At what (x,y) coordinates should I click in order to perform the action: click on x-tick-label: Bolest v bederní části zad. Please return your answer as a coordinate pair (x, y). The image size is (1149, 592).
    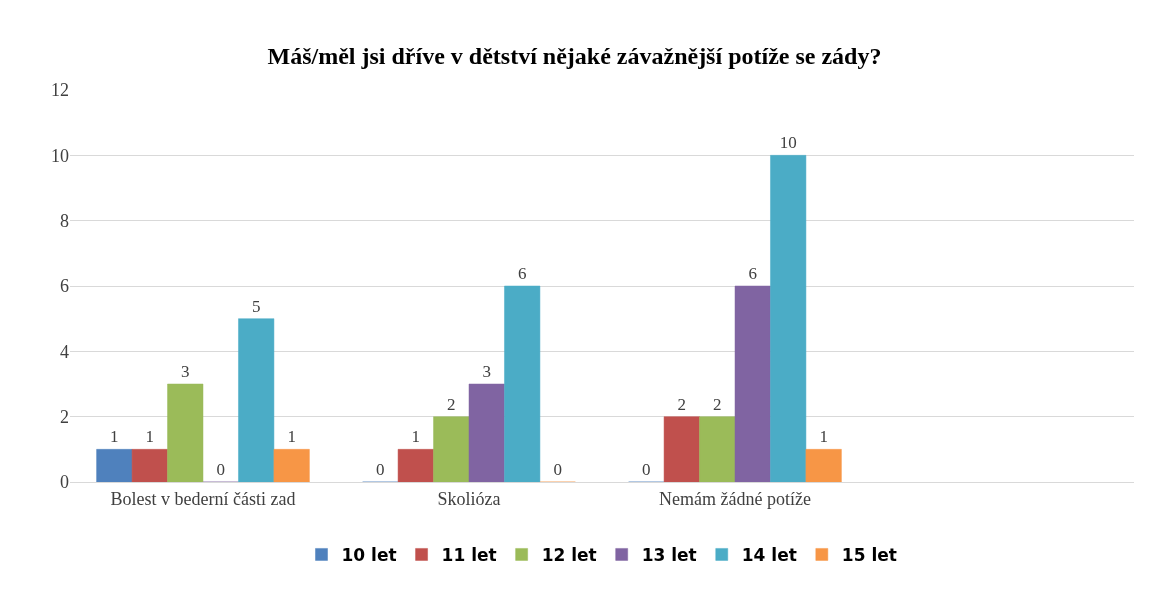
    Looking at the image, I should click on (203, 498).